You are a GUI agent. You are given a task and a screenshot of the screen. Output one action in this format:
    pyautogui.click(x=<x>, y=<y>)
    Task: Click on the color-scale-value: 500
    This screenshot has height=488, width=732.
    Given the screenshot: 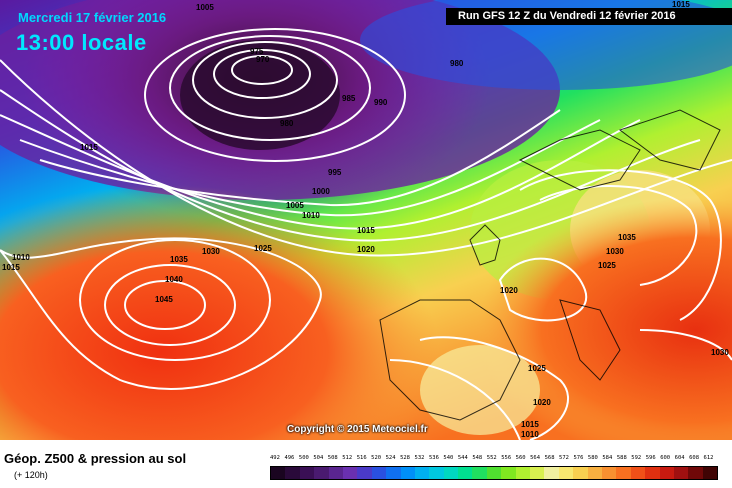 What is the action you would take?
    pyautogui.click(x=303, y=458)
    